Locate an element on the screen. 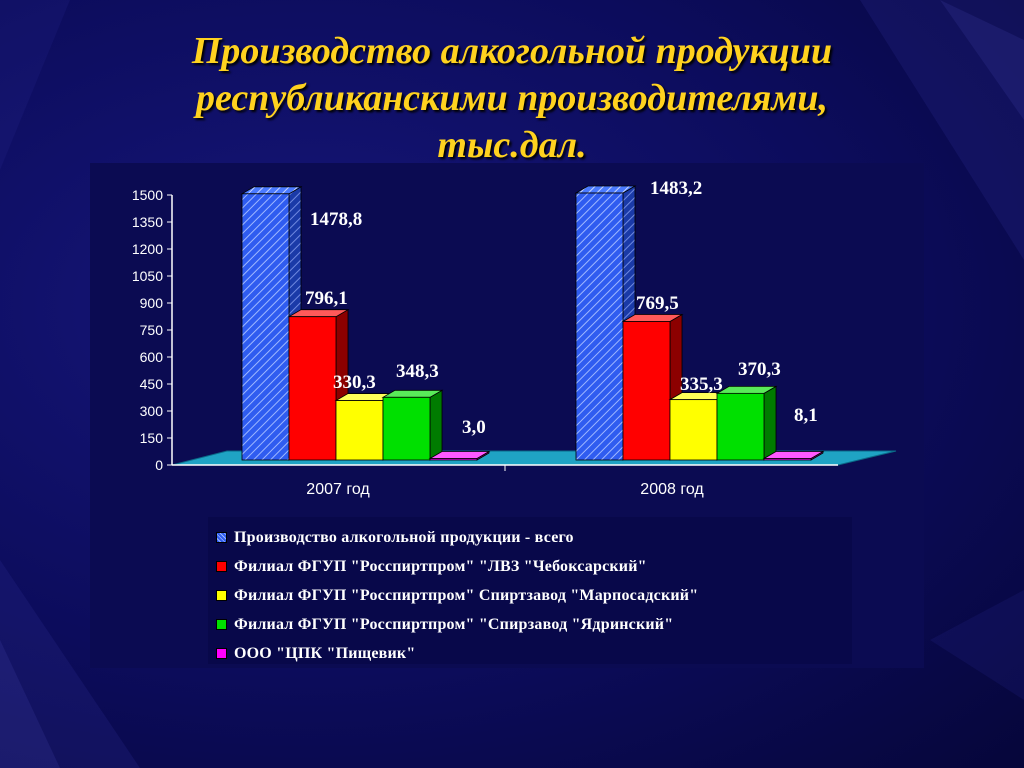  data-label: 3,0 is located at coordinates (474, 427).